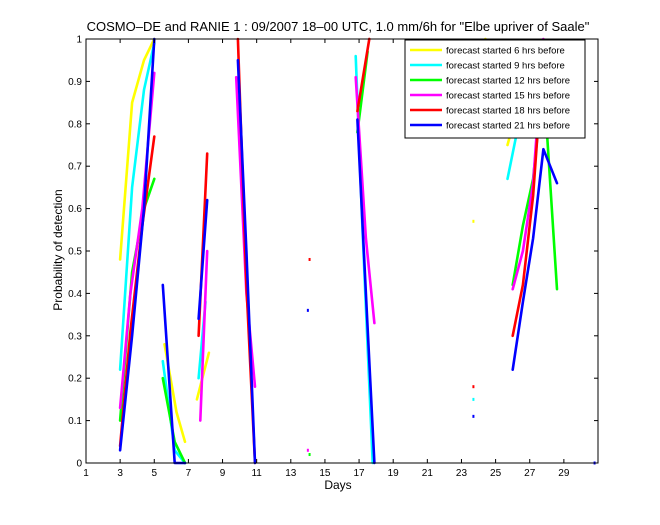 The width and height of the screenshot is (660, 525). What do you see at coordinates (75, 336) in the screenshot?
I see `y-tick-label-3: 0.3` at bounding box center [75, 336].